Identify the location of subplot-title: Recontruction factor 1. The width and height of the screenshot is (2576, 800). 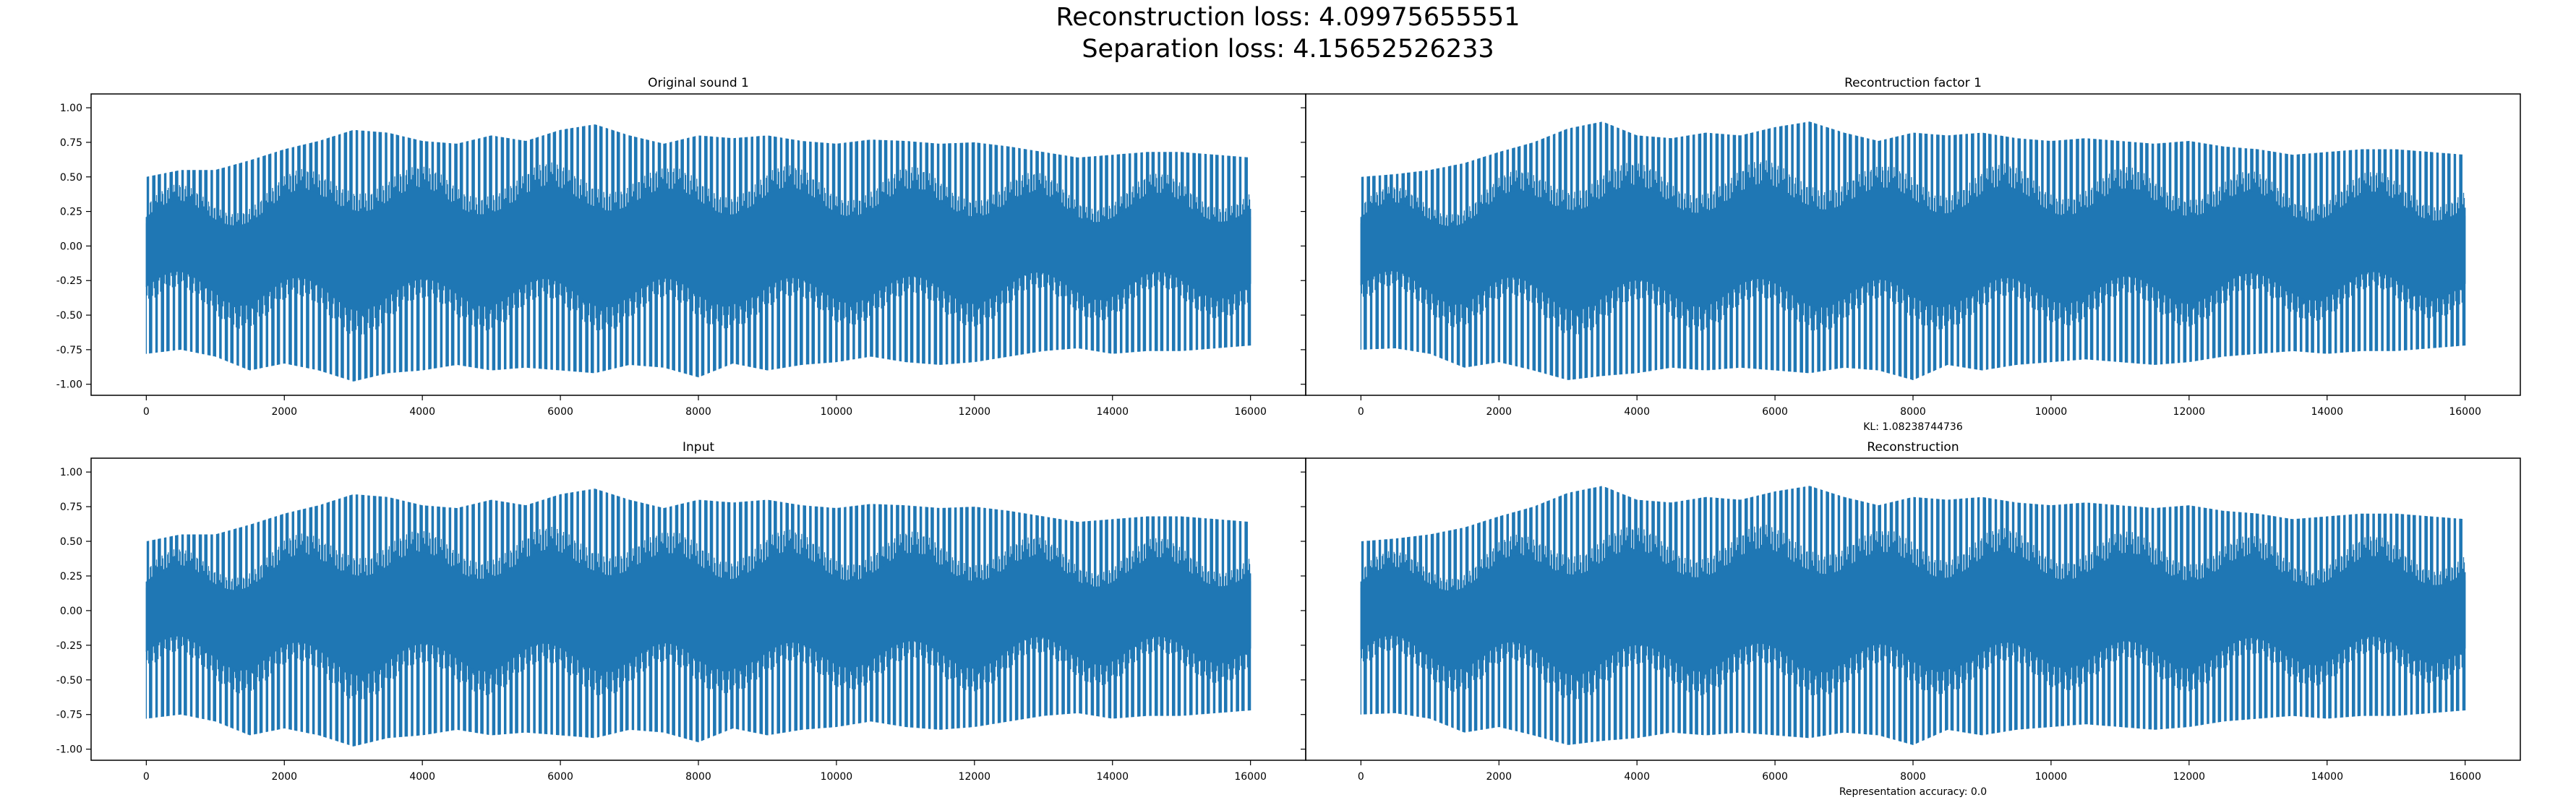
(1913, 83).